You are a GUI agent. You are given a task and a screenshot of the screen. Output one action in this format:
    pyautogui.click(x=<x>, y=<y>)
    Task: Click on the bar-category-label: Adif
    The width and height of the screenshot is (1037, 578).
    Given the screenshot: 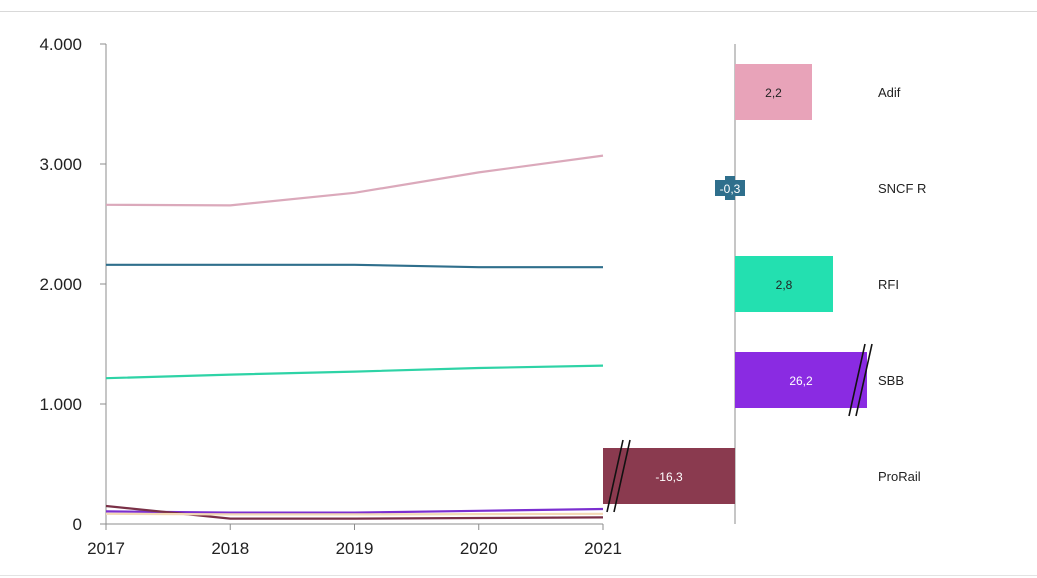 What is the action you would take?
    pyautogui.click(x=889, y=92)
    